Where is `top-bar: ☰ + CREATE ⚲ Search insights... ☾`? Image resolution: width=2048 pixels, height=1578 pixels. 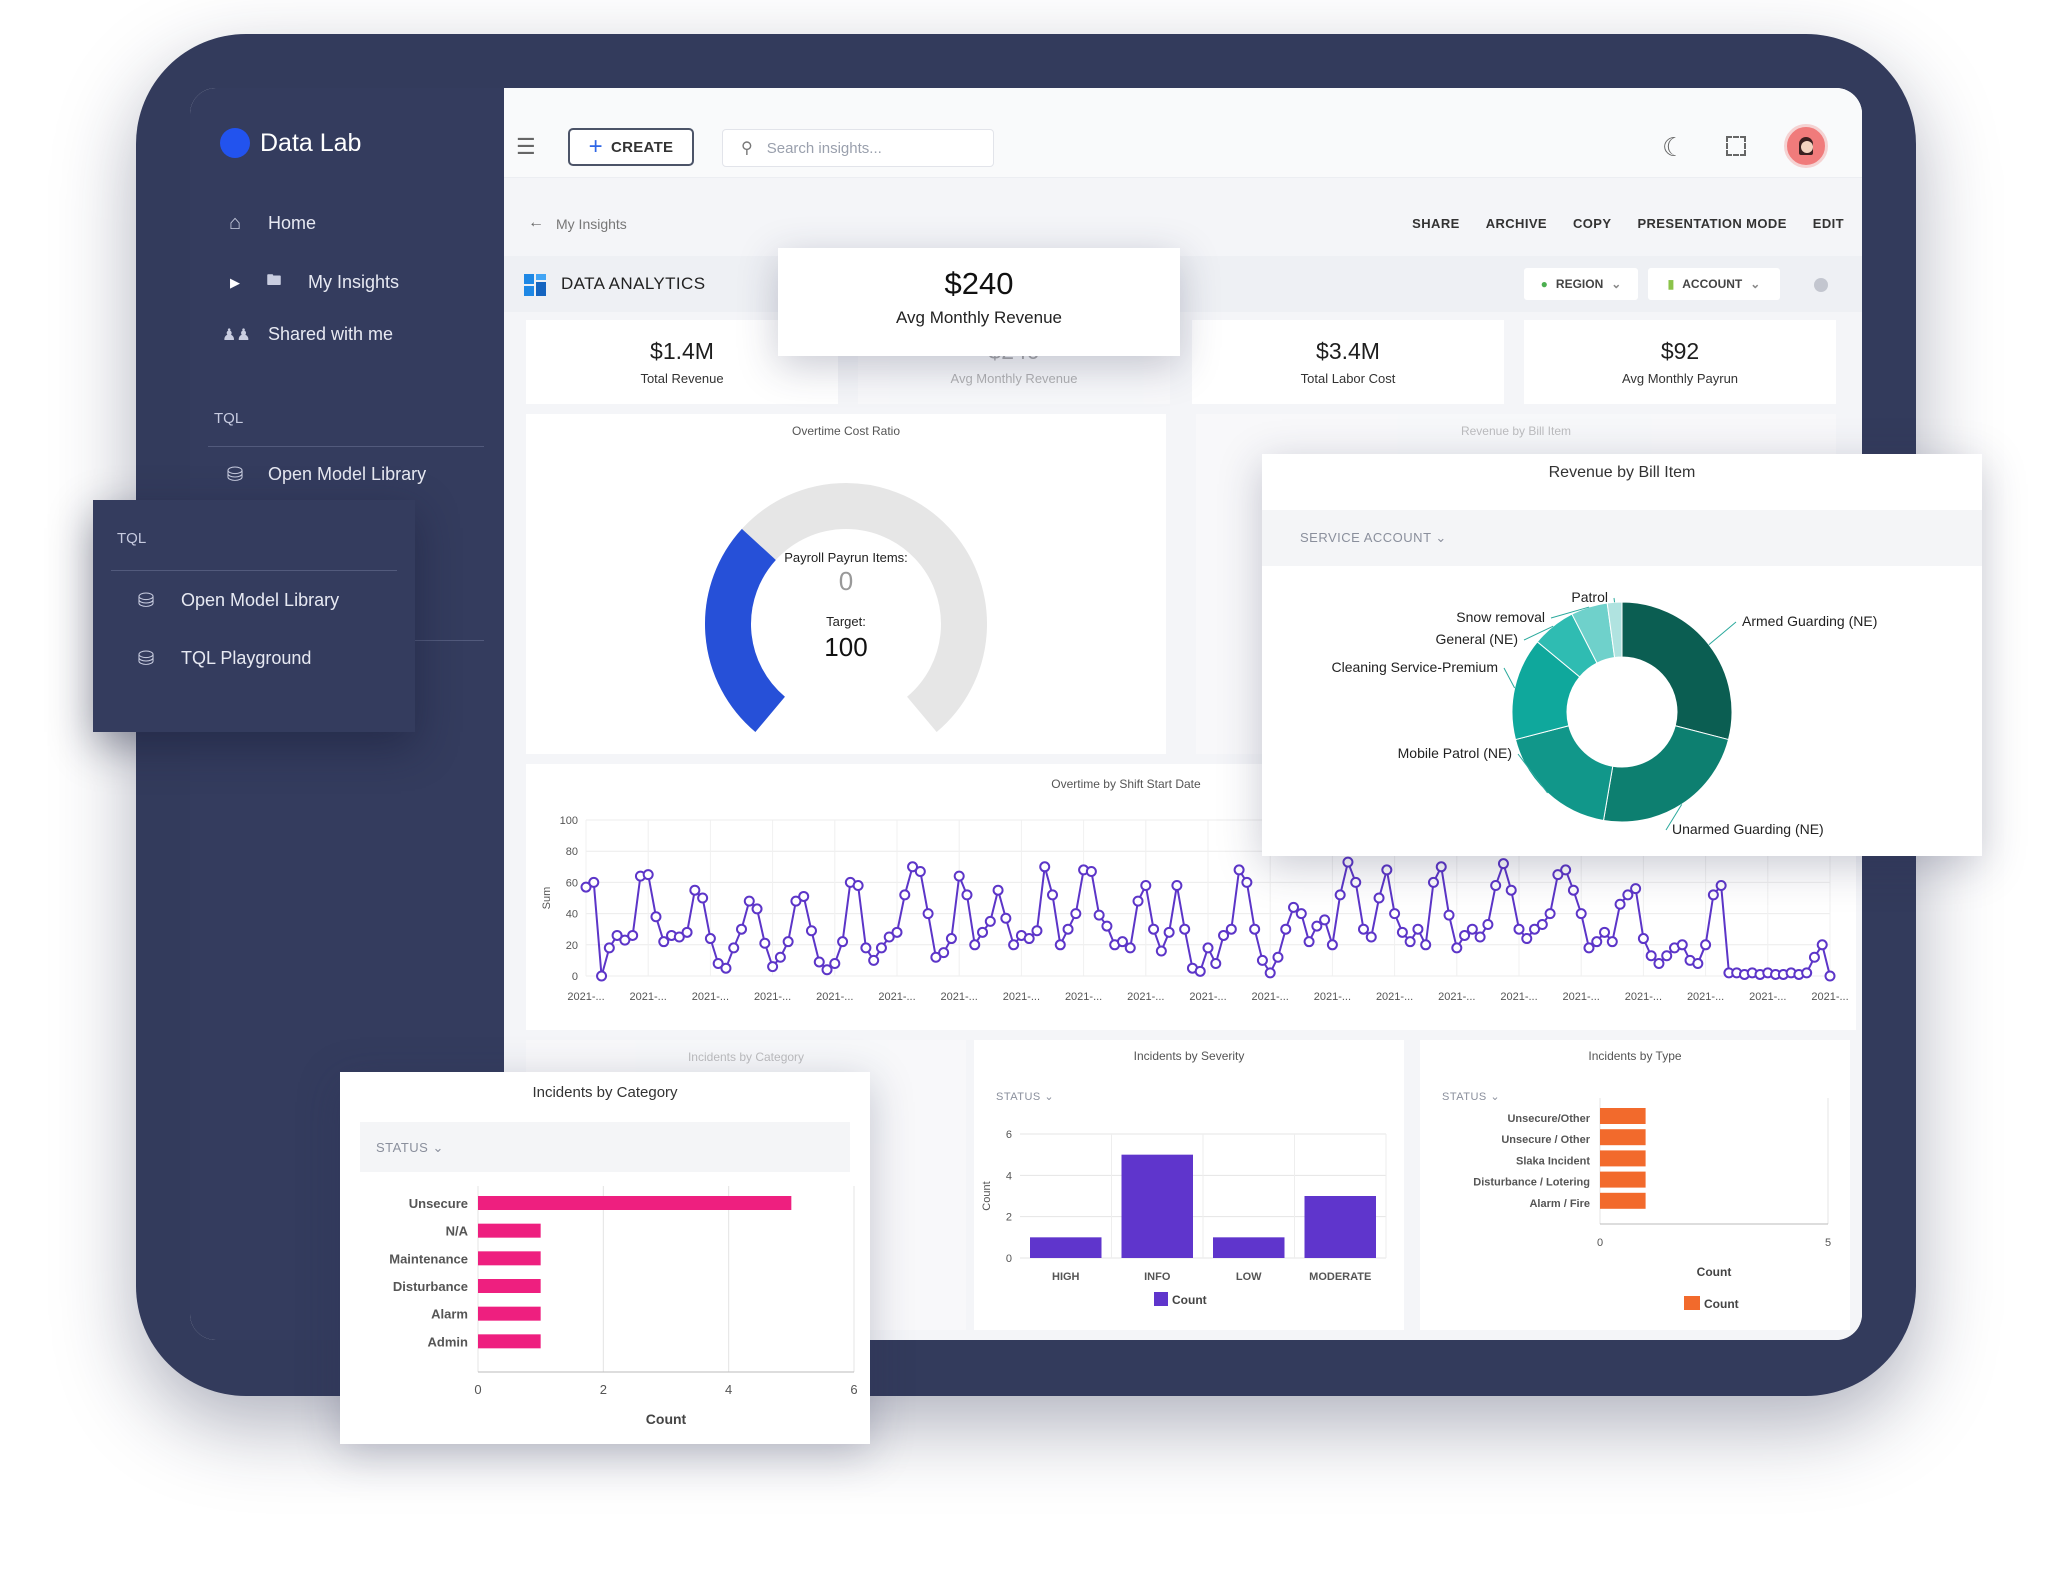 top-bar: ☰ + CREATE ⚲ Search insights... ☾ is located at coordinates (1183, 133).